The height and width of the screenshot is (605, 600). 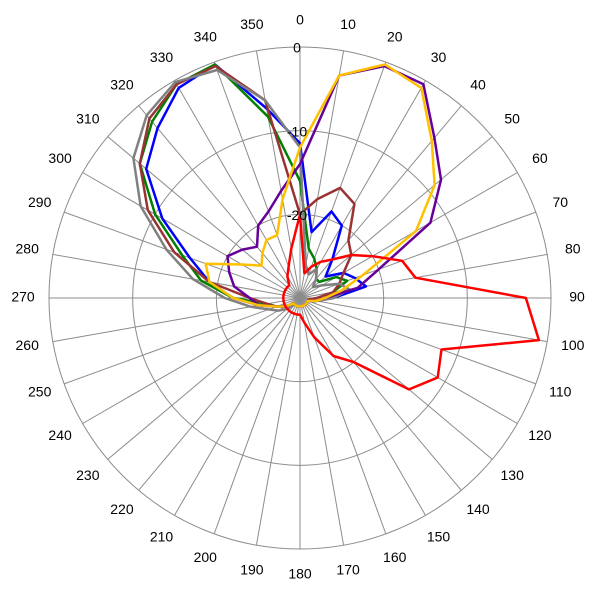 What do you see at coordinates (122, 509) in the screenshot?
I see `angle-label: 220` at bounding box center [122, 509].